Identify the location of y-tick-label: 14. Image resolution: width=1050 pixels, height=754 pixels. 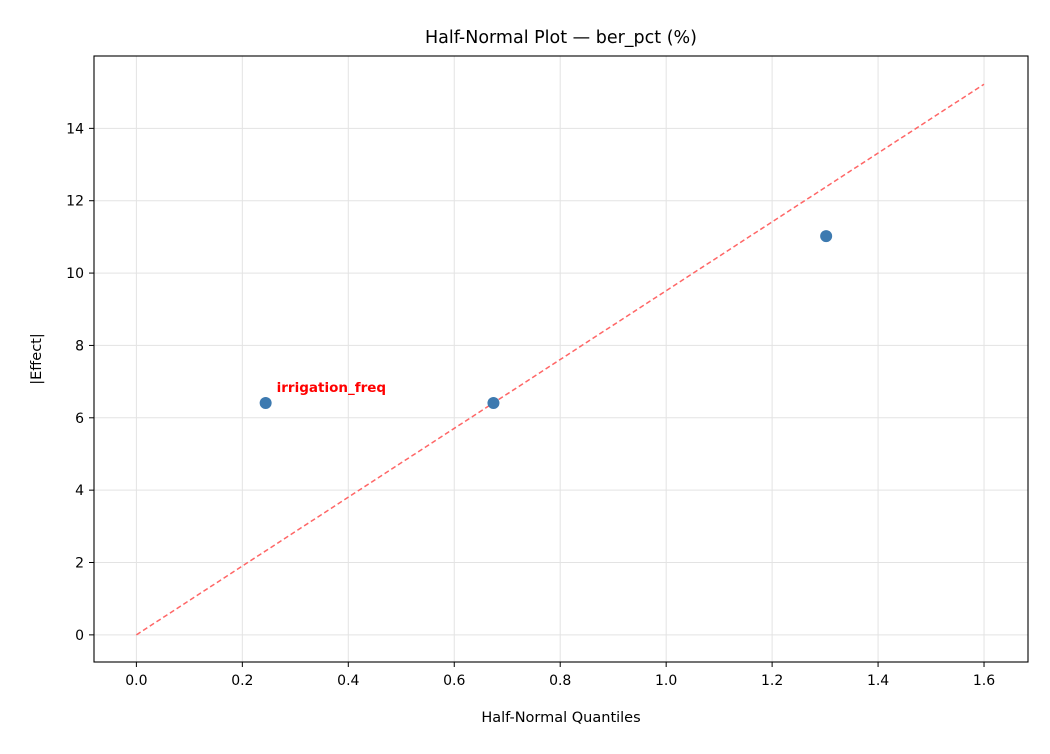
(75, 129).